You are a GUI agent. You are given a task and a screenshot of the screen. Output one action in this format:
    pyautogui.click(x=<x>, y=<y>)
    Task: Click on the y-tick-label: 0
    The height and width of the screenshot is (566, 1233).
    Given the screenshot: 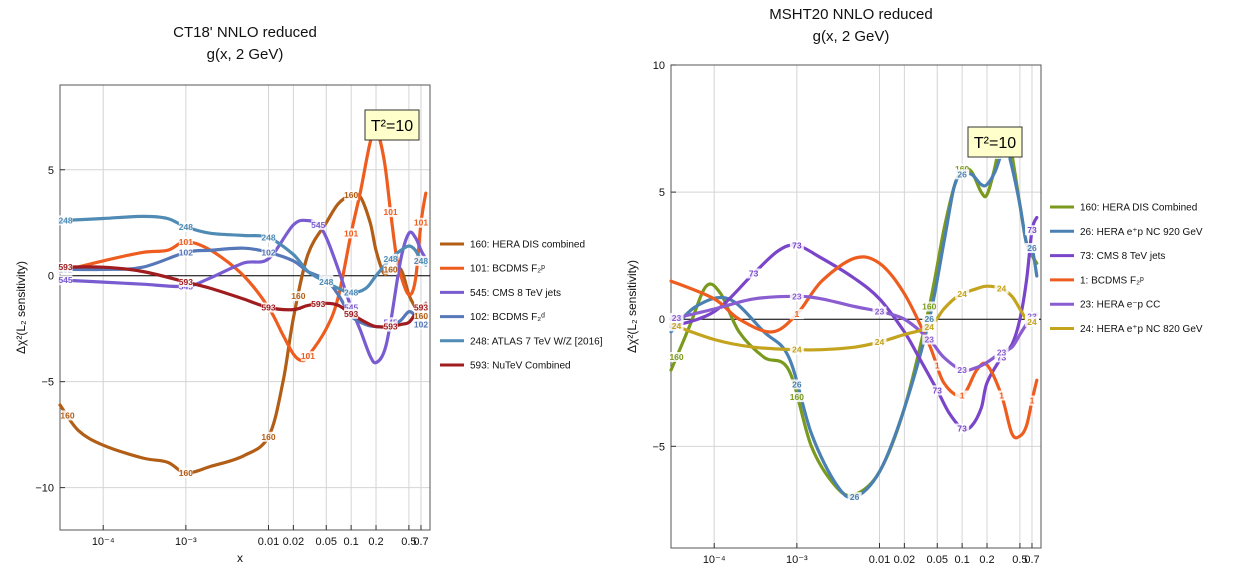 What is the action you would take?
    pyautogui.click(x=662, y=320)
    